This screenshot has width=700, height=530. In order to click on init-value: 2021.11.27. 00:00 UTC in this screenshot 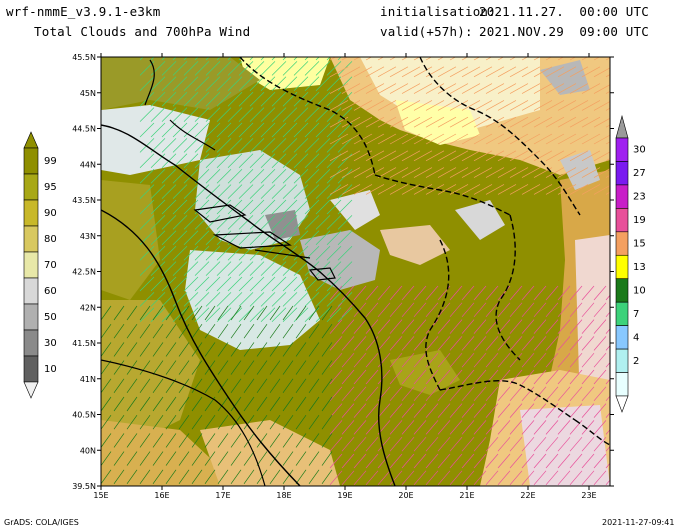, I will do `click(564, 11)`.